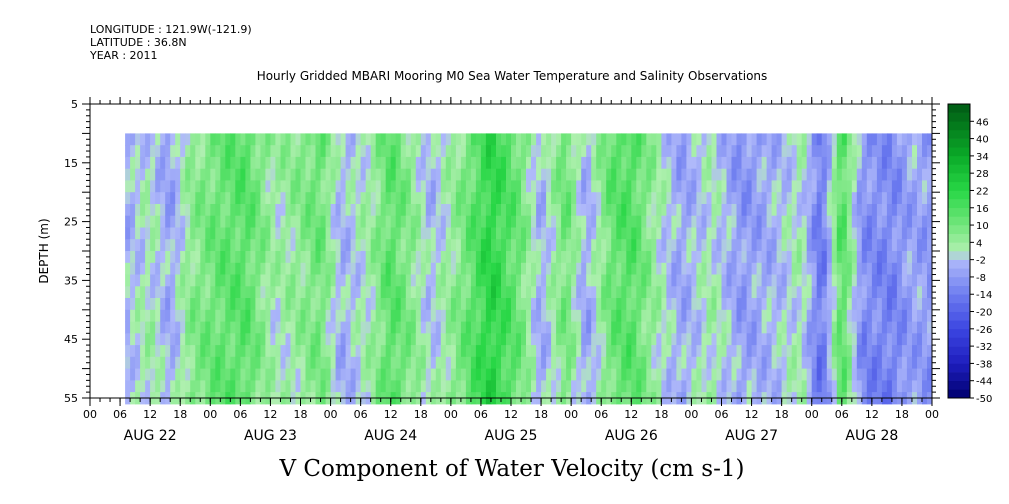 This screenshot has width=1009, height=504. What do you see at coordinates (71, 339) in the screenshot?
I see `y-tick-label: 45` at bounding box center [71, 339].